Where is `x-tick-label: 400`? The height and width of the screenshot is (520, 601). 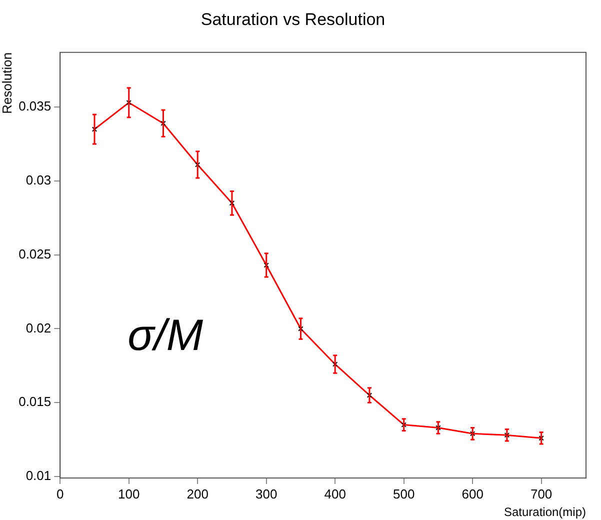
x-tick-label: 400 is located at coordinates (335, 494).